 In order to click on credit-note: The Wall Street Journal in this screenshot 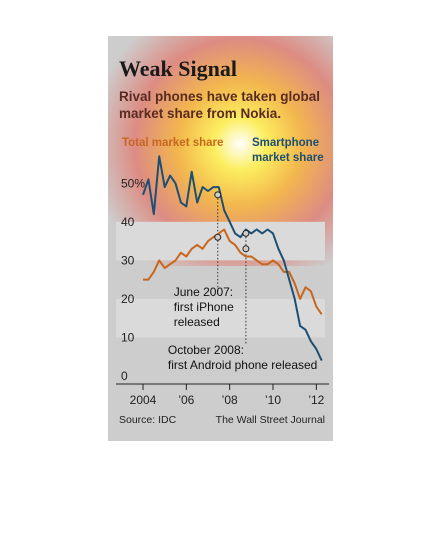, I will do `click(270, 420)`.